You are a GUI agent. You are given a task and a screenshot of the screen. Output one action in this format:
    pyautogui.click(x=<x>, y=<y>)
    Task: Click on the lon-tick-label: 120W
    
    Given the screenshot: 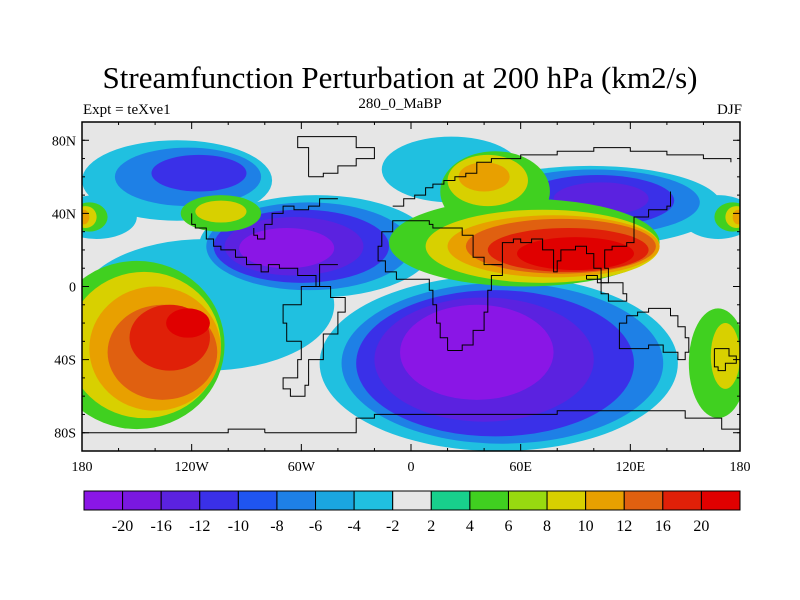 What is the action you would take?
    pyautogui.click(x=192, y=467)
    